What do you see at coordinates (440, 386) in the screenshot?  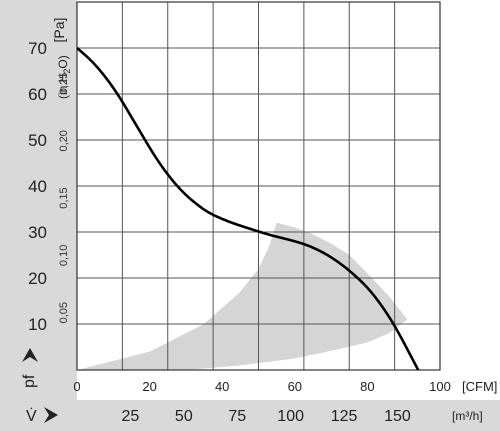 I see `x-tick-label: 100` at bounding box center [440, 386].